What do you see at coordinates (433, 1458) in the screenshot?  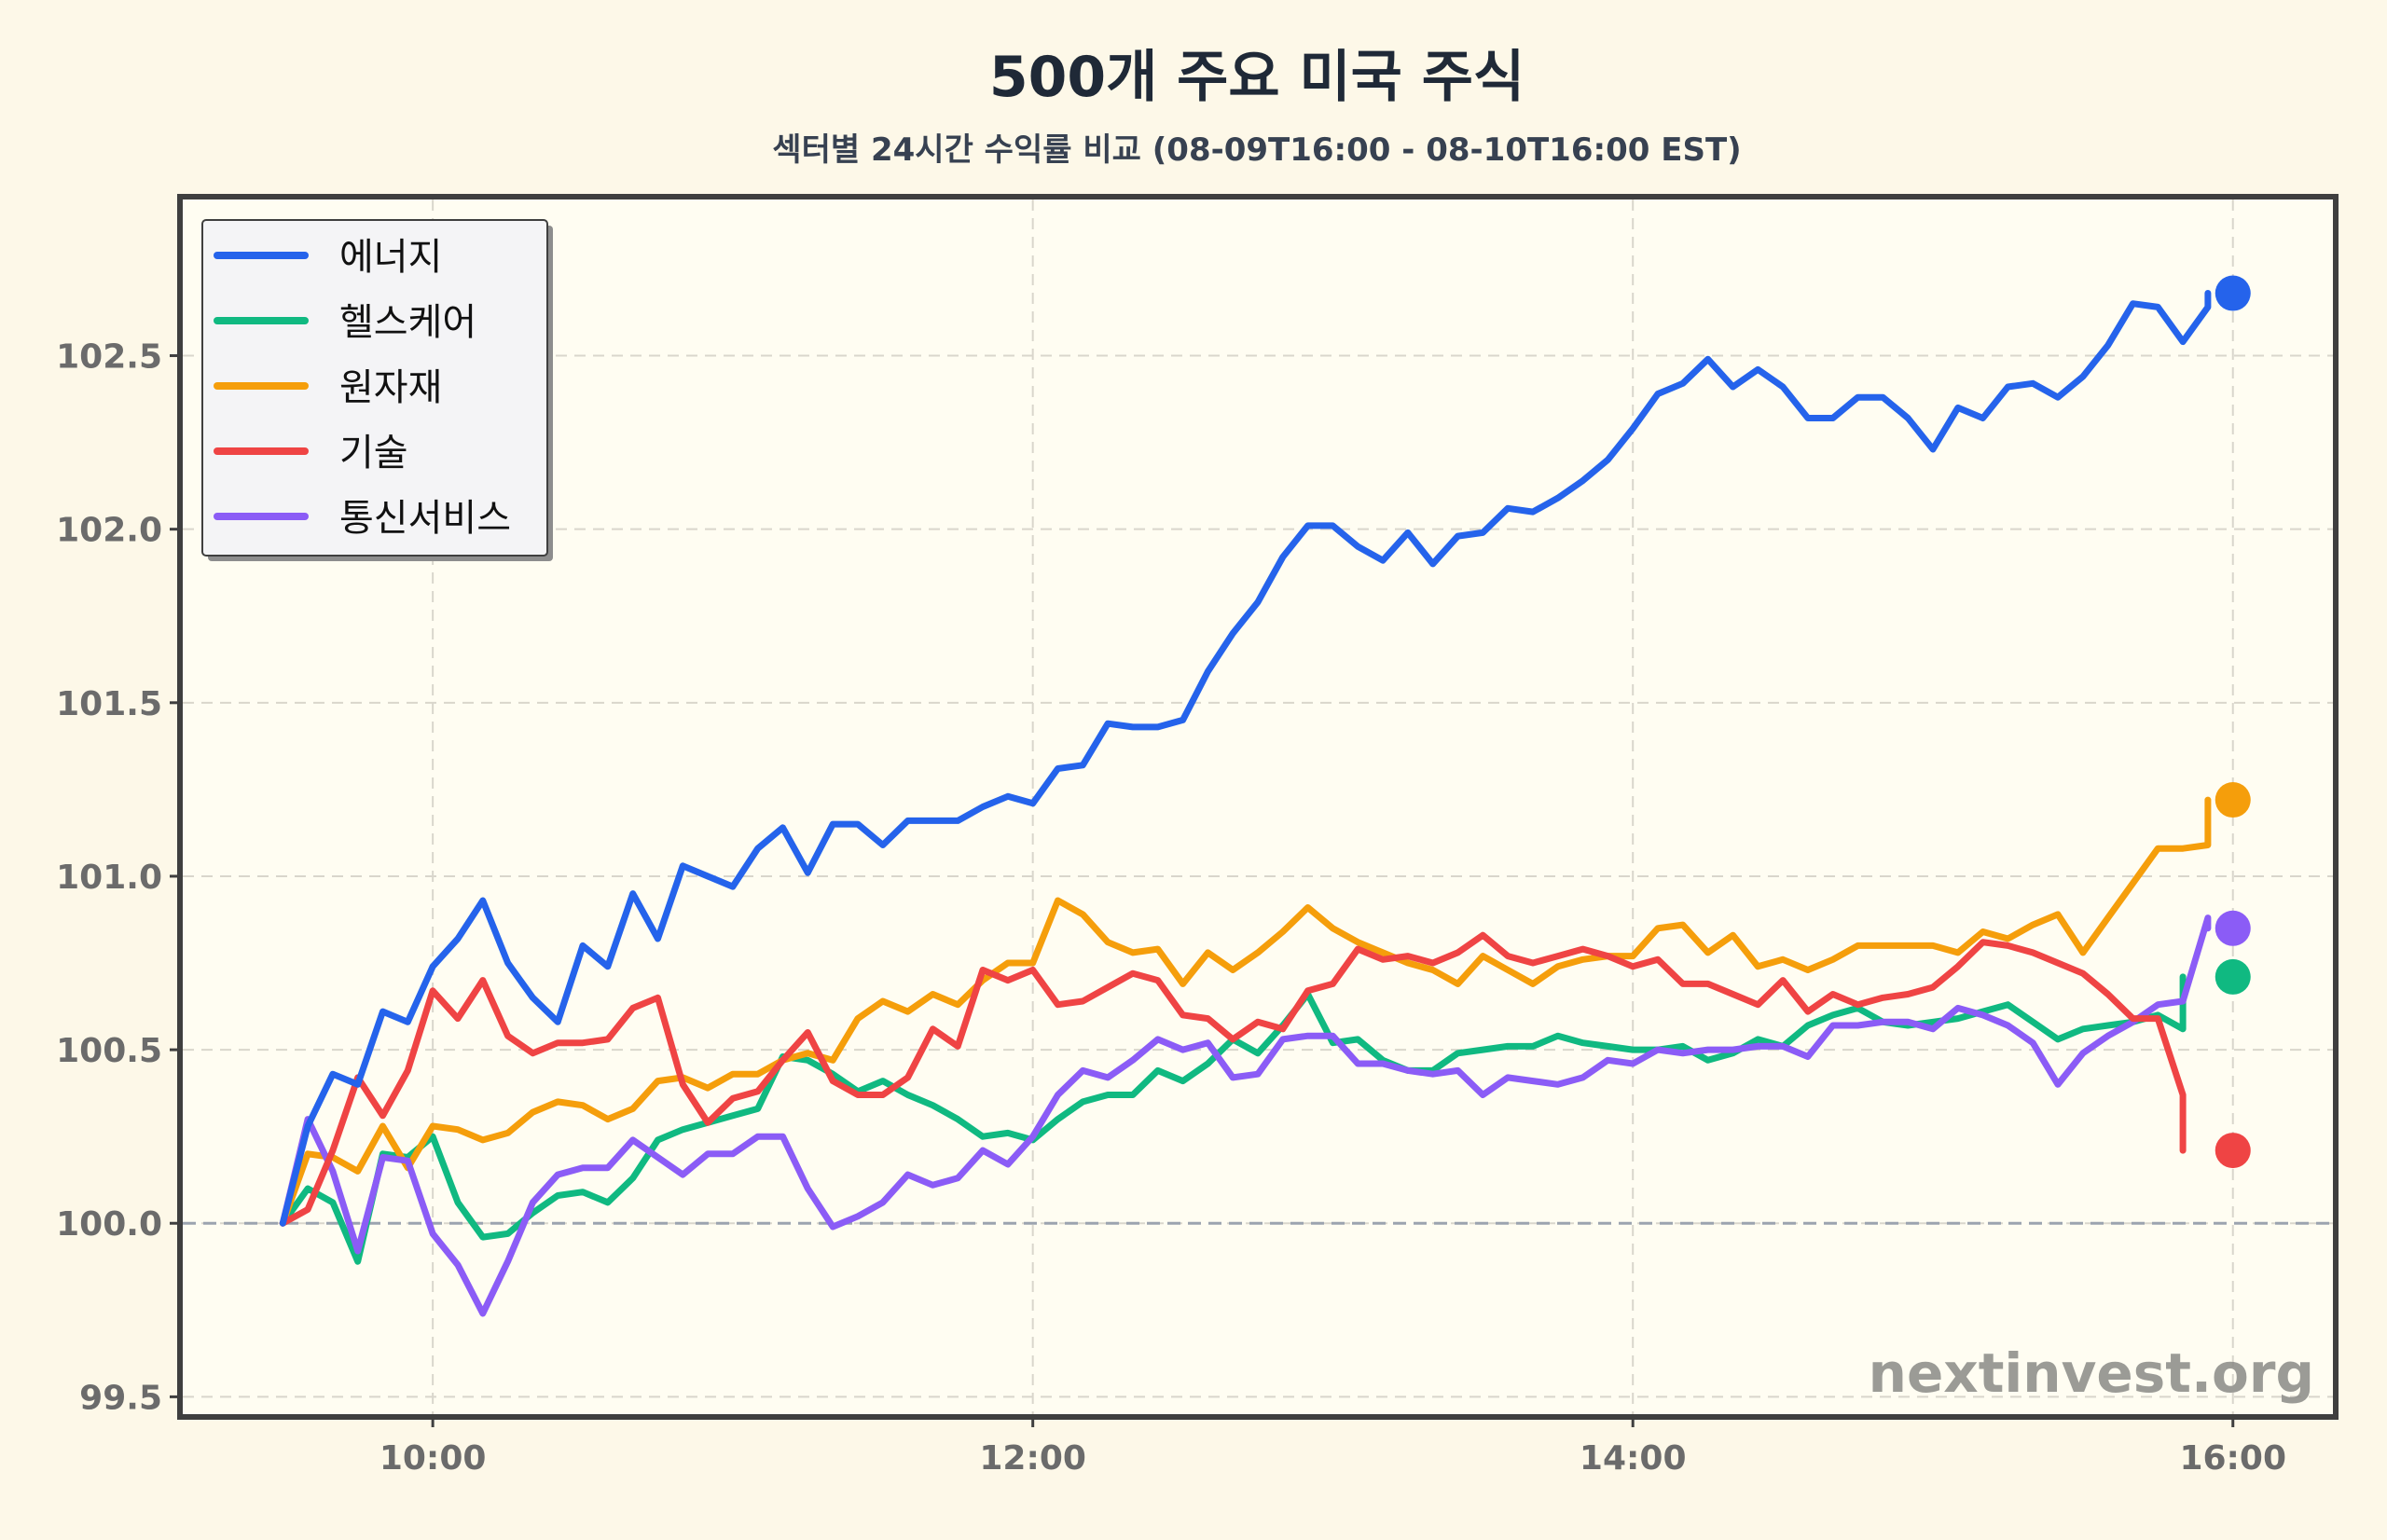 I see `x-tick-label: 10:00` at bounding box center [433, 1458].